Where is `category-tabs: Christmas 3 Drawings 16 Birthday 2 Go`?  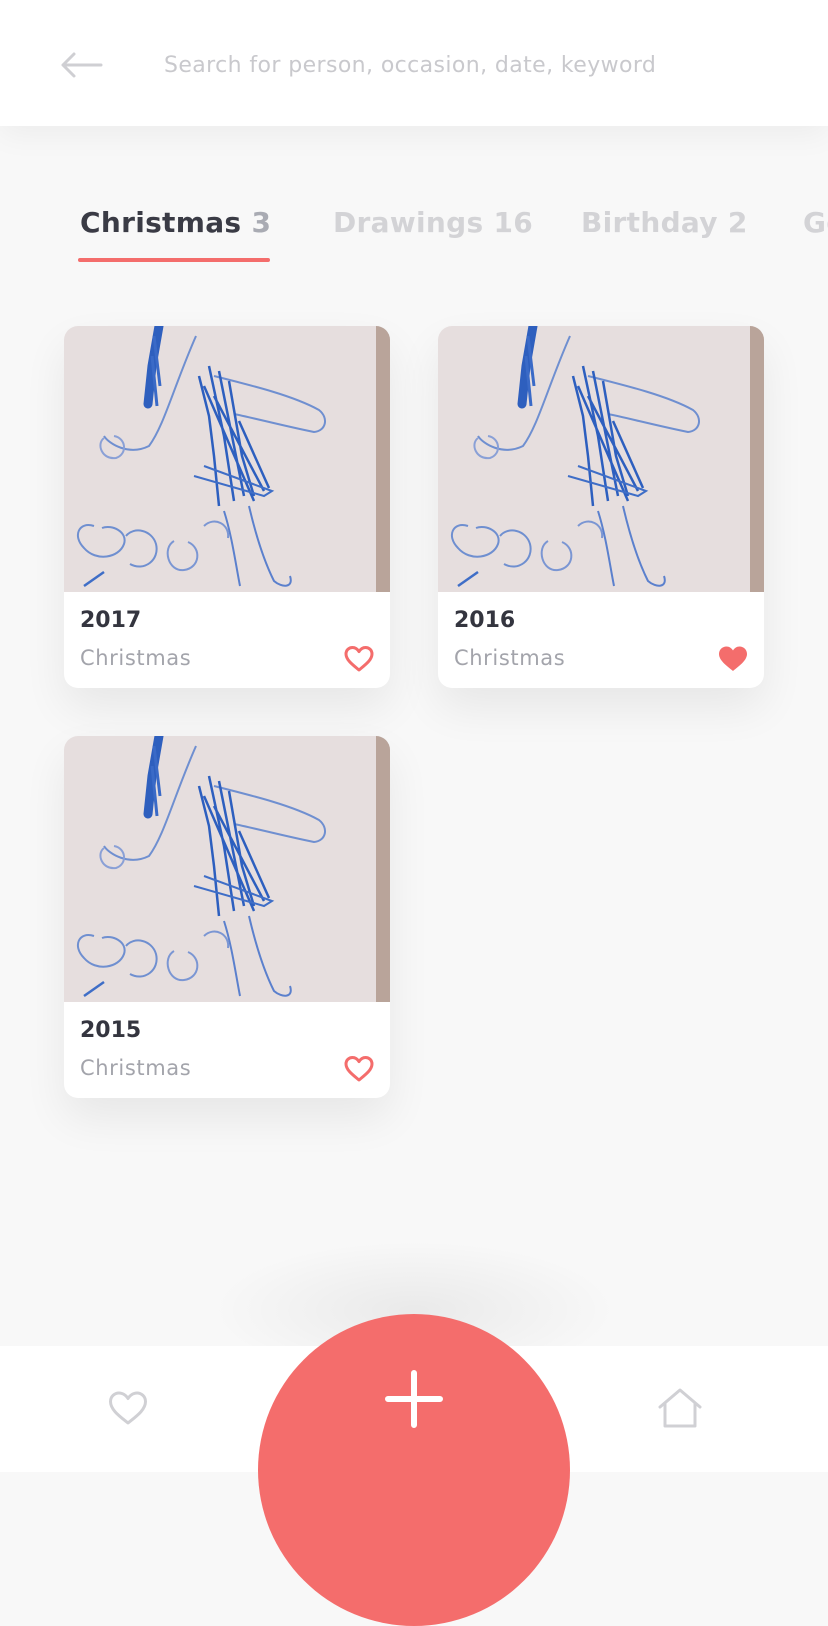 category-tabs: Christmas 3 Drawings 16 Birthday 2 Go is located at coordinates (414, 231).